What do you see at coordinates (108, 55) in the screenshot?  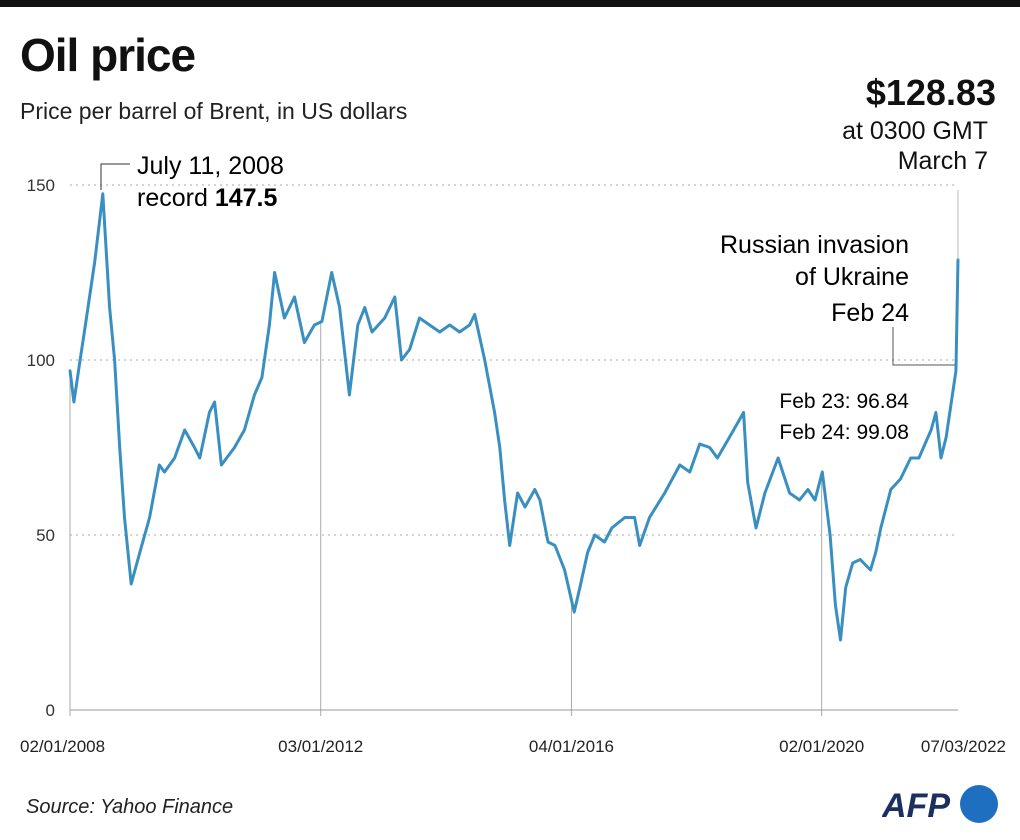 I see `chart-title: Oil price` at bounding box center [108, 55].